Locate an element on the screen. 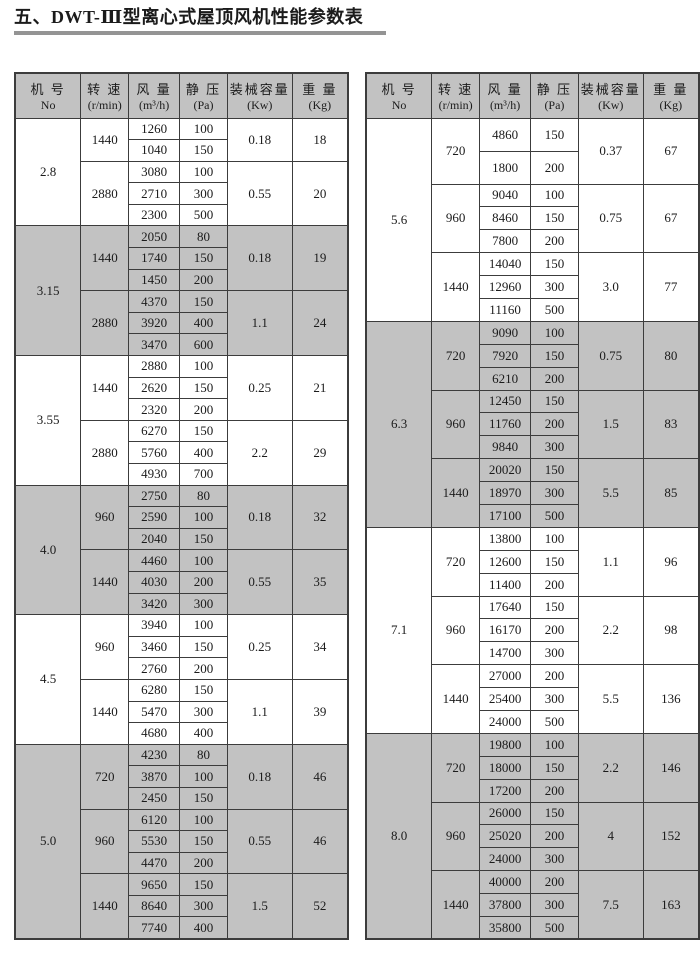 The image size is (700, 955). cell-airflow: 35800 is located at coordinates (505, 928).